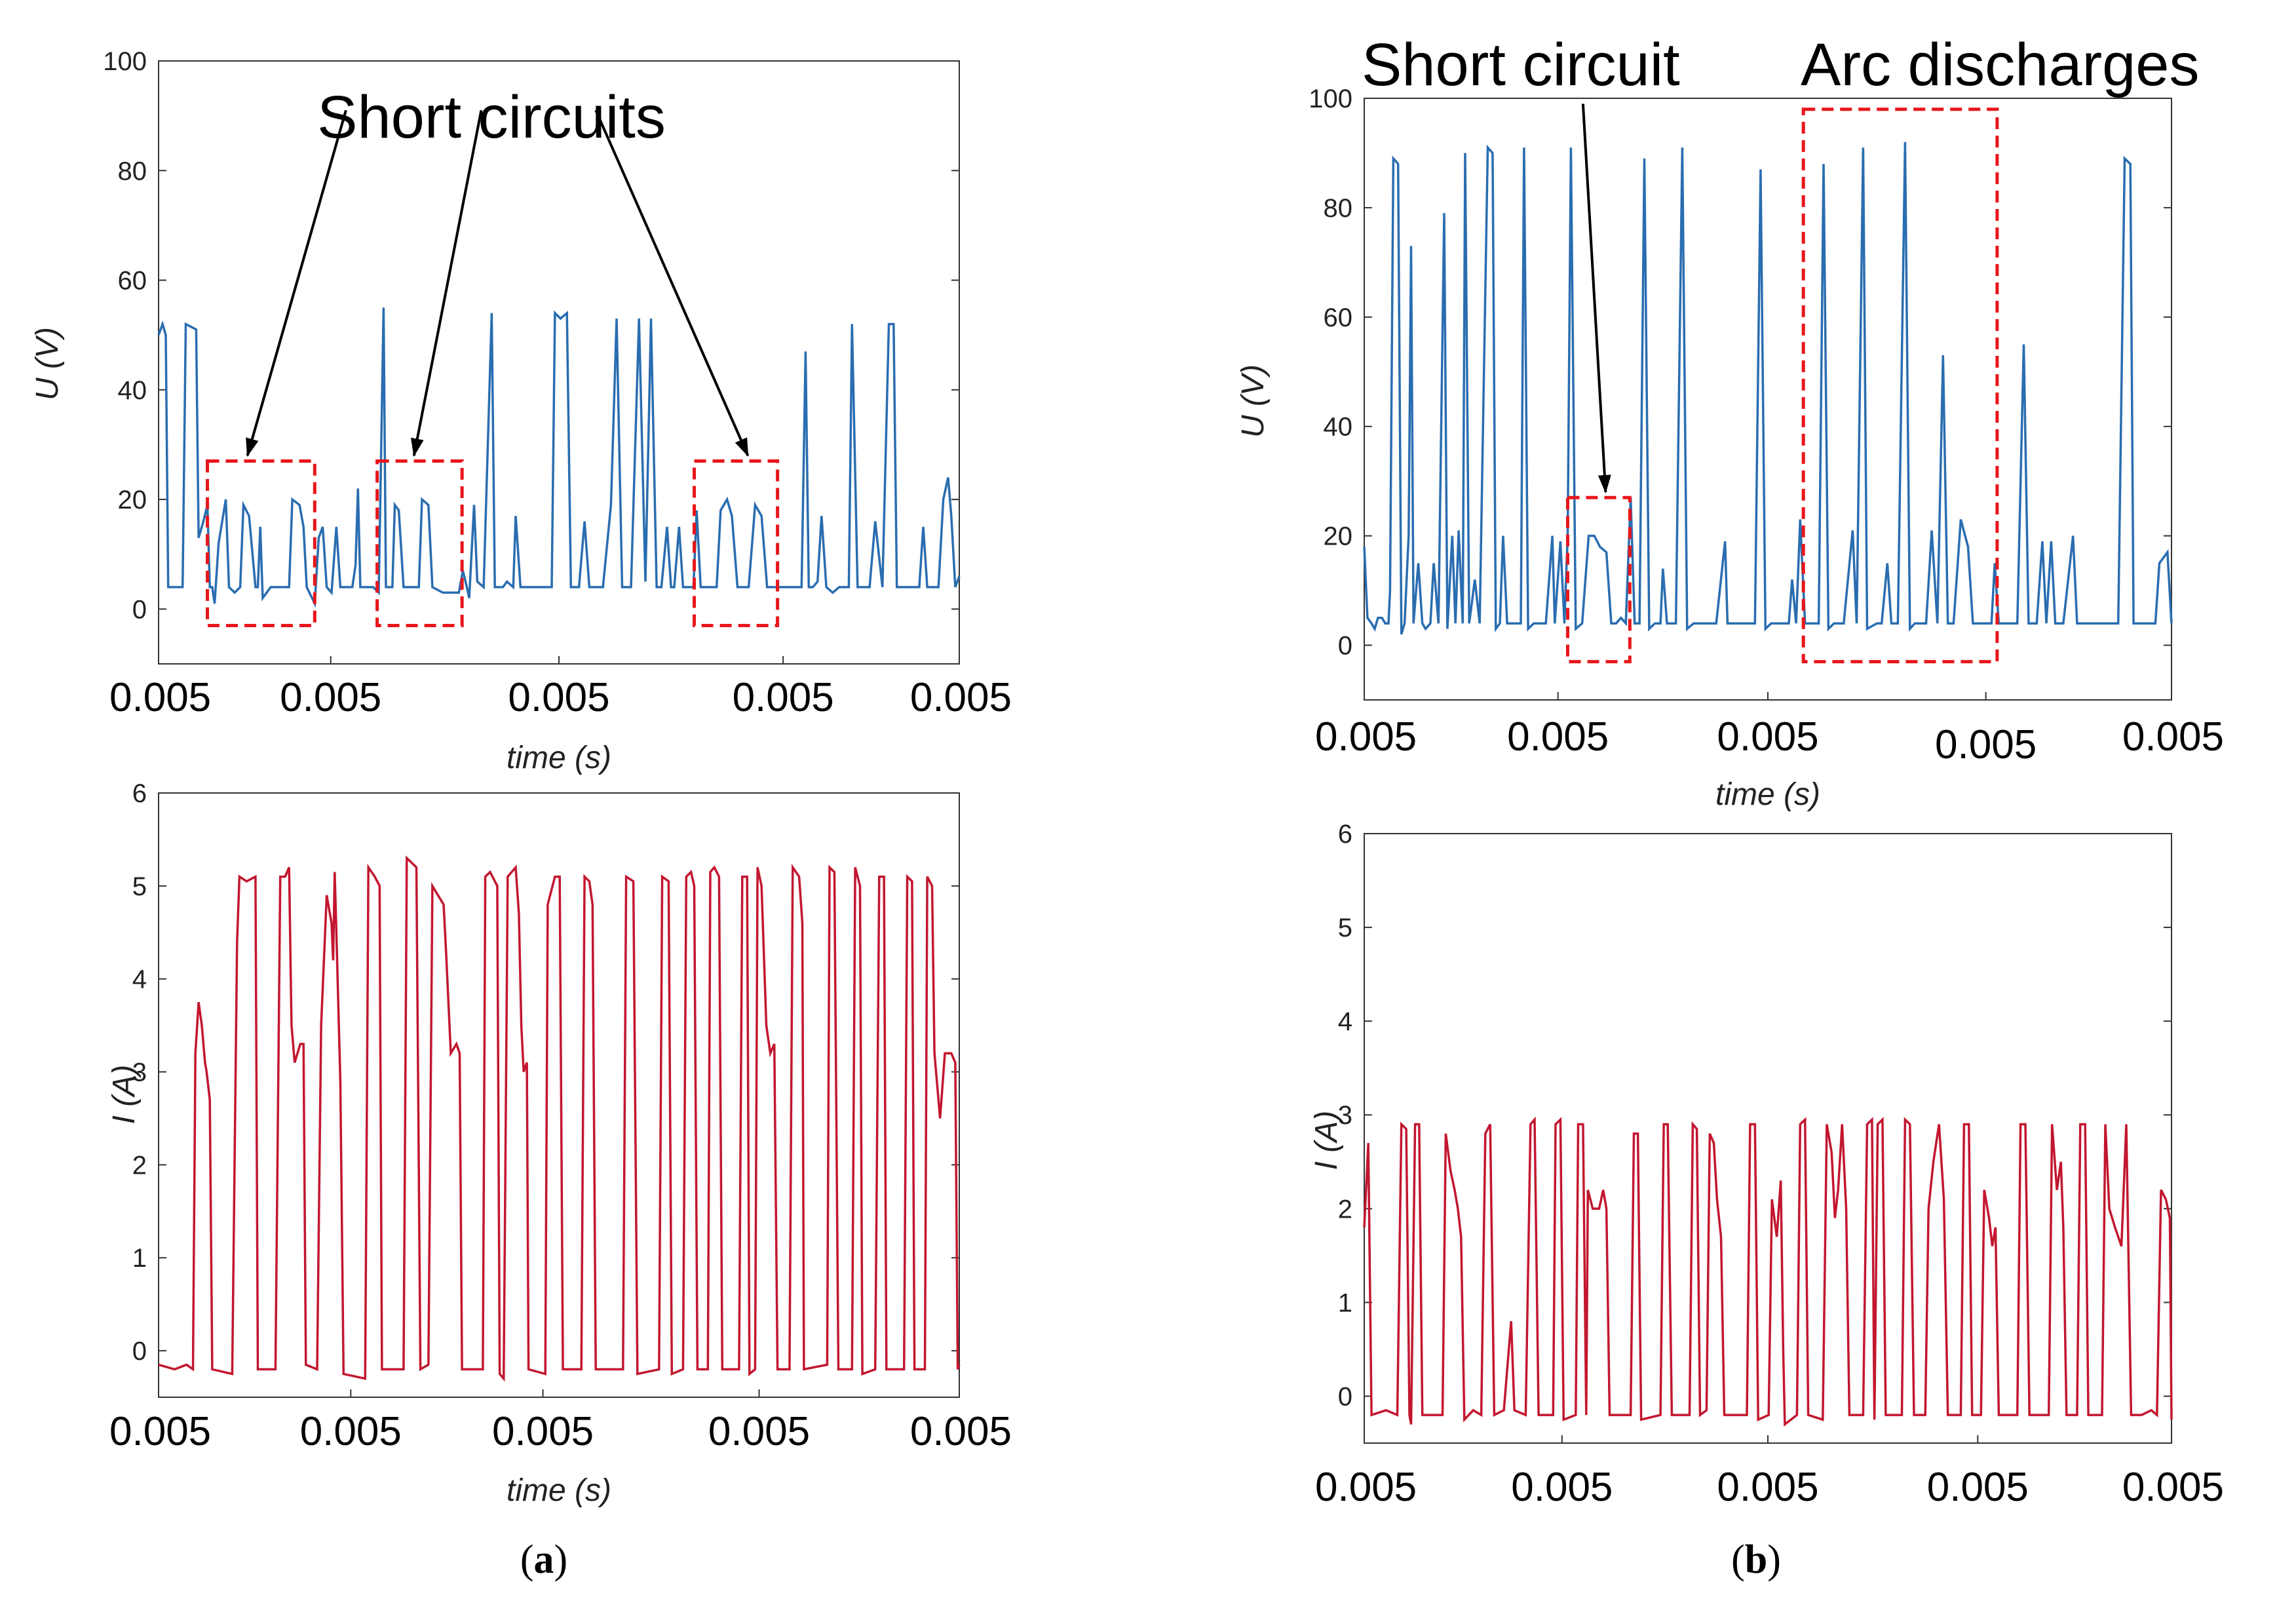 The height and width of the screenshot is (1603, 2296). I want to click on annotation-short-circuit: Short circuit, so click(1521, 64).